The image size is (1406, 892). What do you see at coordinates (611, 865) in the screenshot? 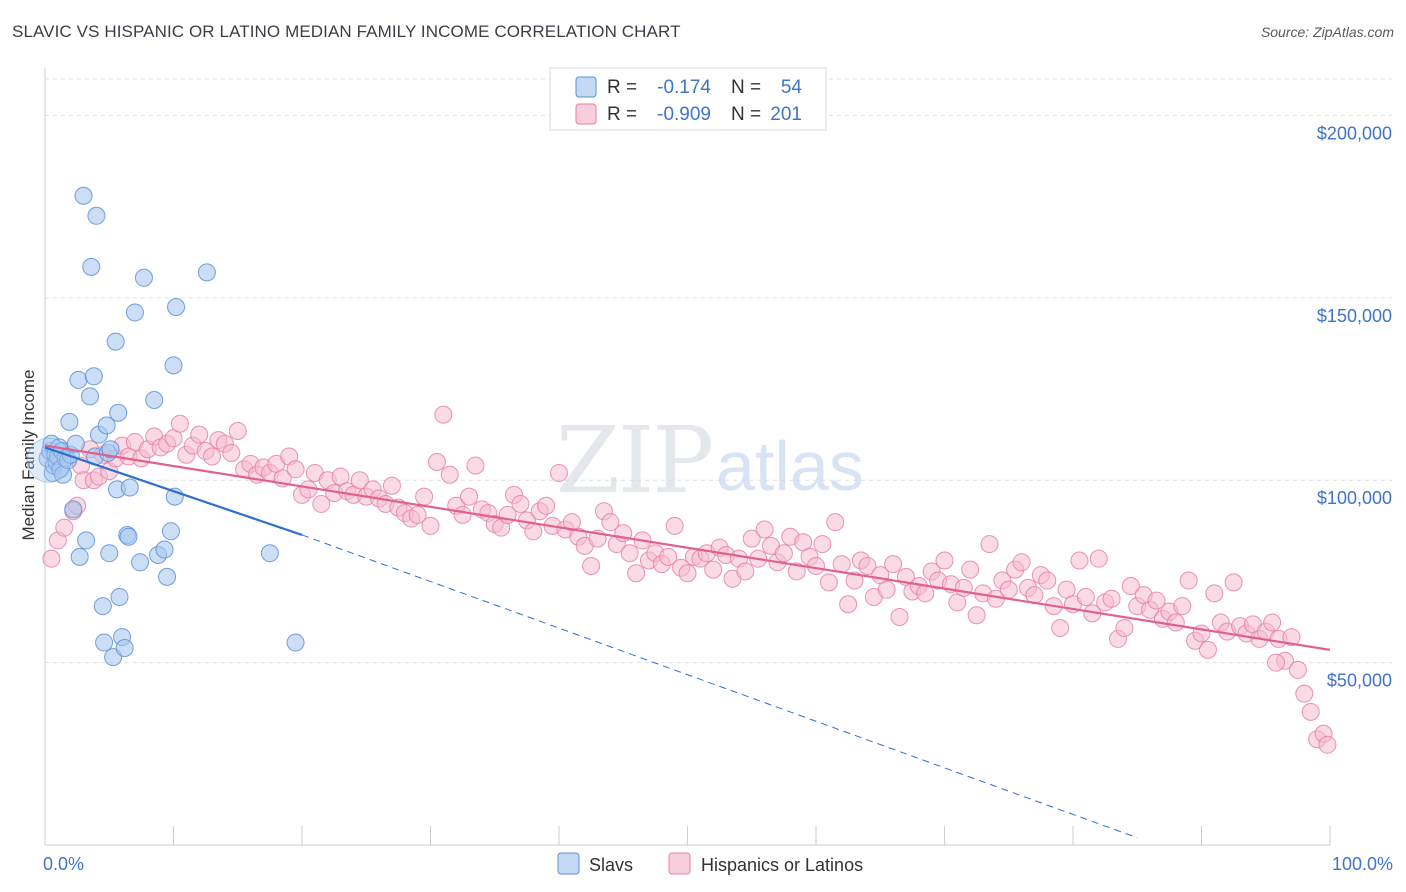
I see `bottom-legend-slavs: Slavs` at bounding box center [611, 865].